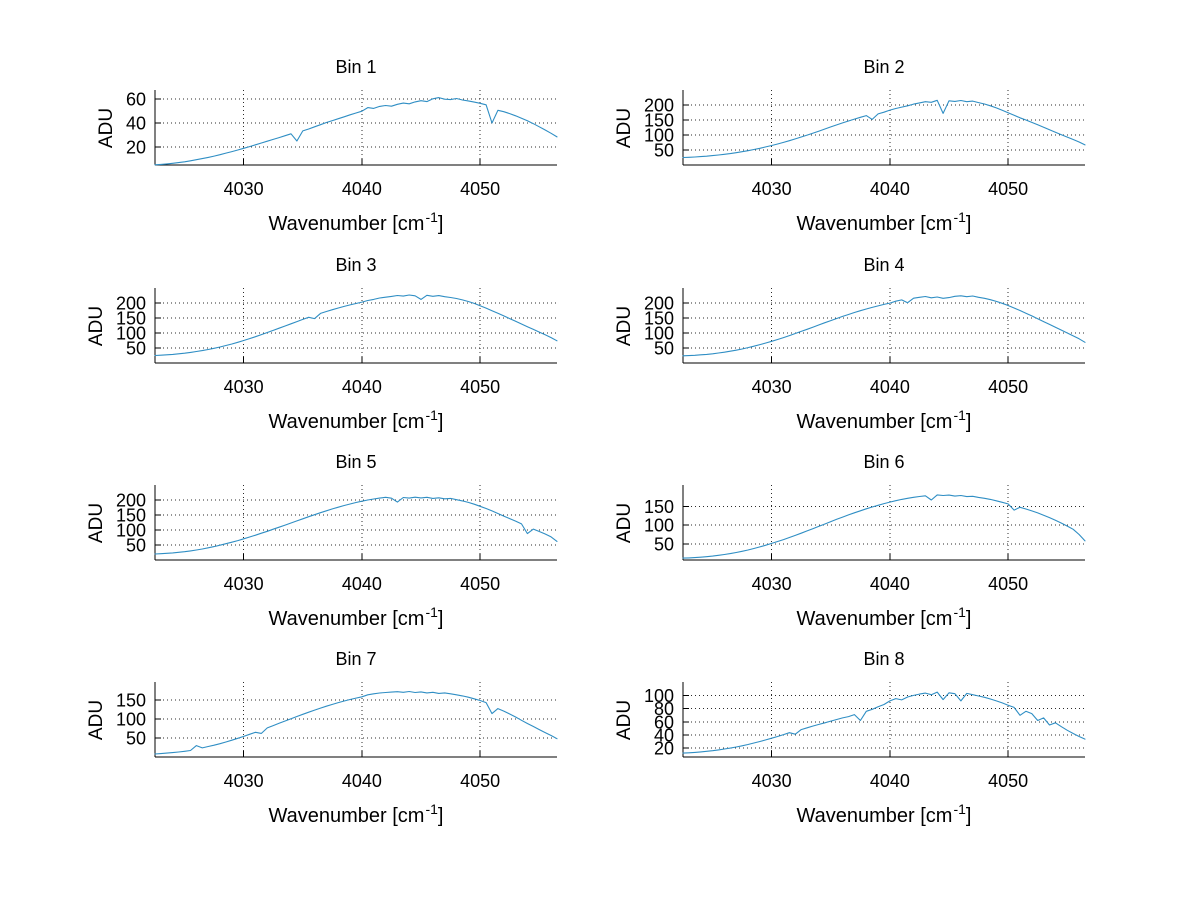 The height and width of the screenshot is (901, 1200). I want to click on subplot-title-bin-8: Bin 8, so click(884, 659).